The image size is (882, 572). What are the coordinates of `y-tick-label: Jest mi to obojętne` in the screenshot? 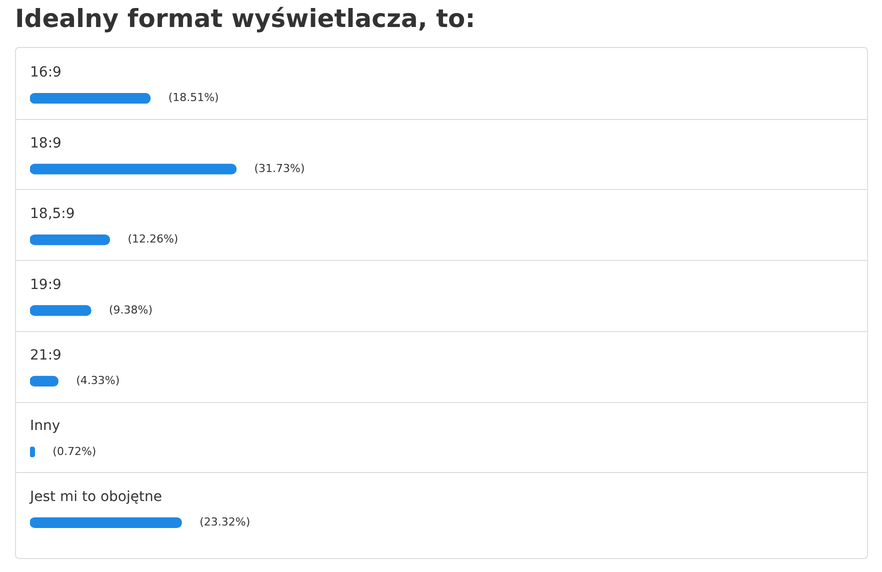 It's located at (95, 496).